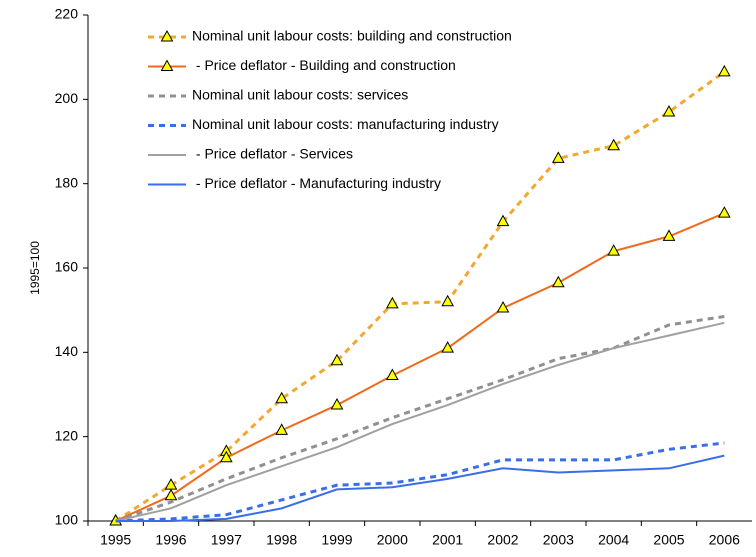  I want to click on y-tick-label: 180, so click(67, 182).